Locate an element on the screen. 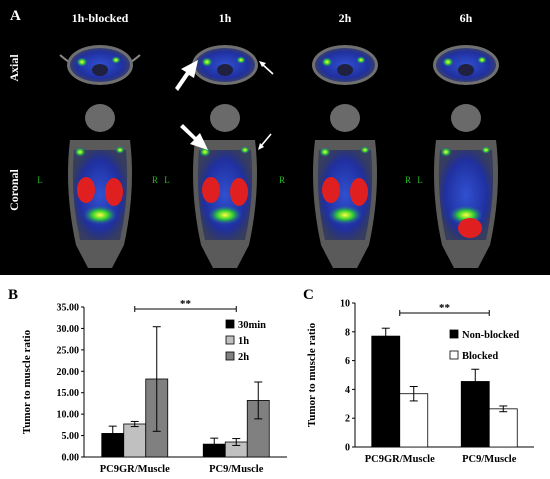  y-tick-label: 25.00 is located at coordinates (68, 350).